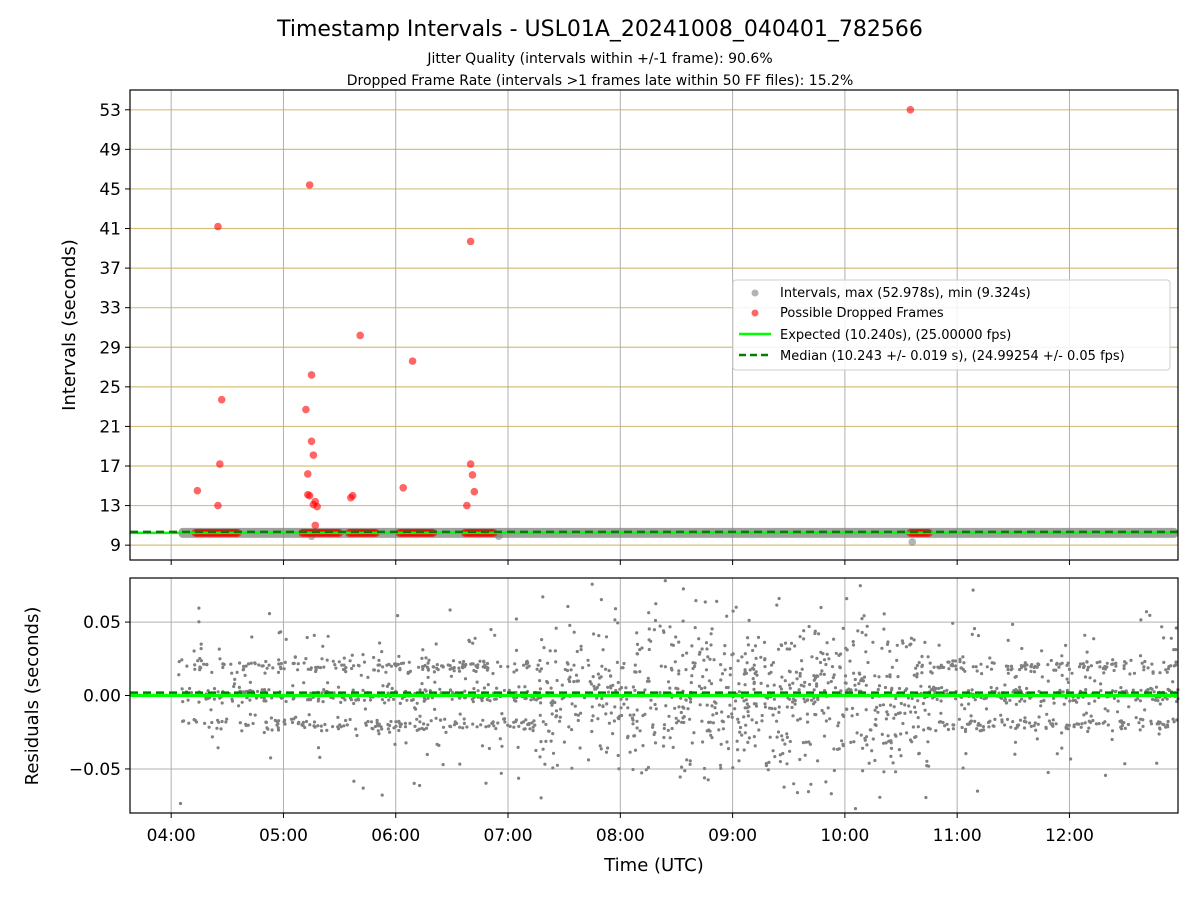 The image size is (1200, 900). I want to click on x-tick-label: 05:00, so click(283, 836).